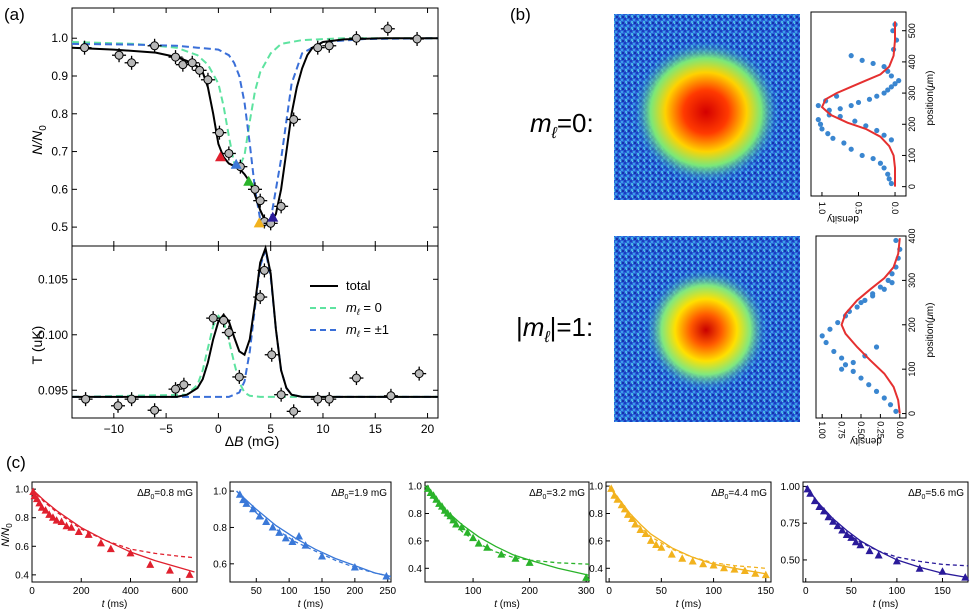 This screenshot has height=611, width=972. What do you see at coordinates (944, 493) in the screenshot?
I see `label-value: =5.6 mG` at bounding box center [944, 493].